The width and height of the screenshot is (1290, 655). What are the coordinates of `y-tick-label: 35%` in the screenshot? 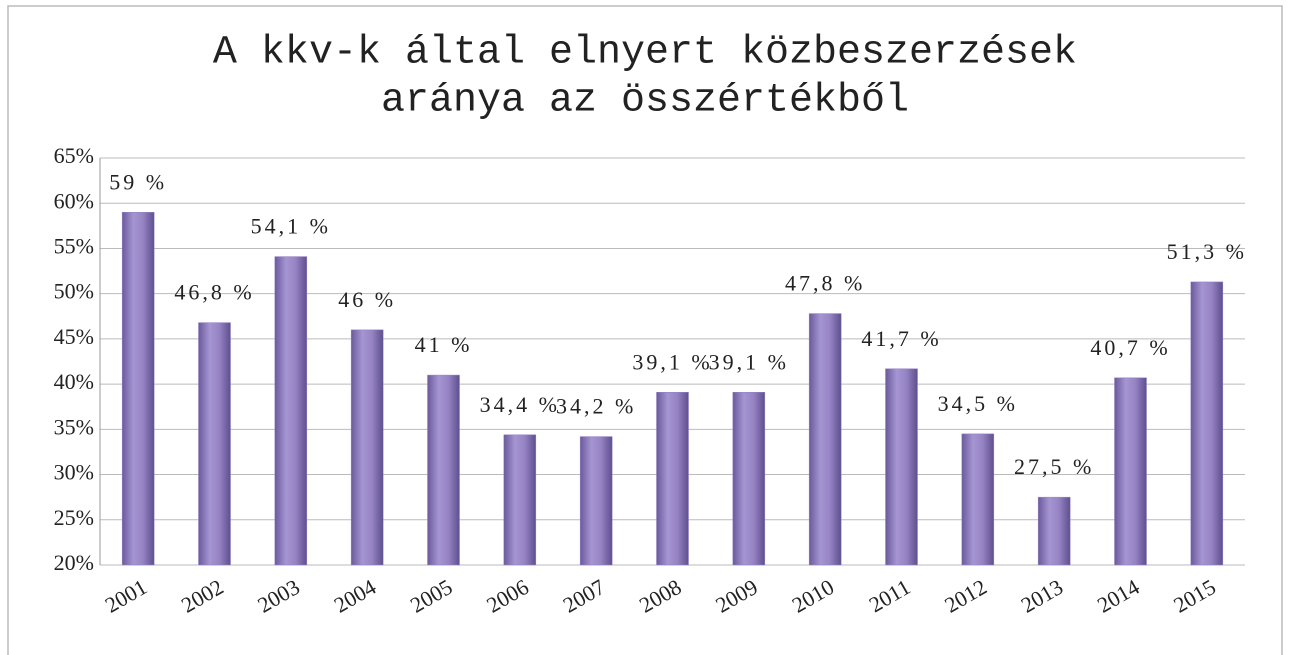 It's located at (74, 426).